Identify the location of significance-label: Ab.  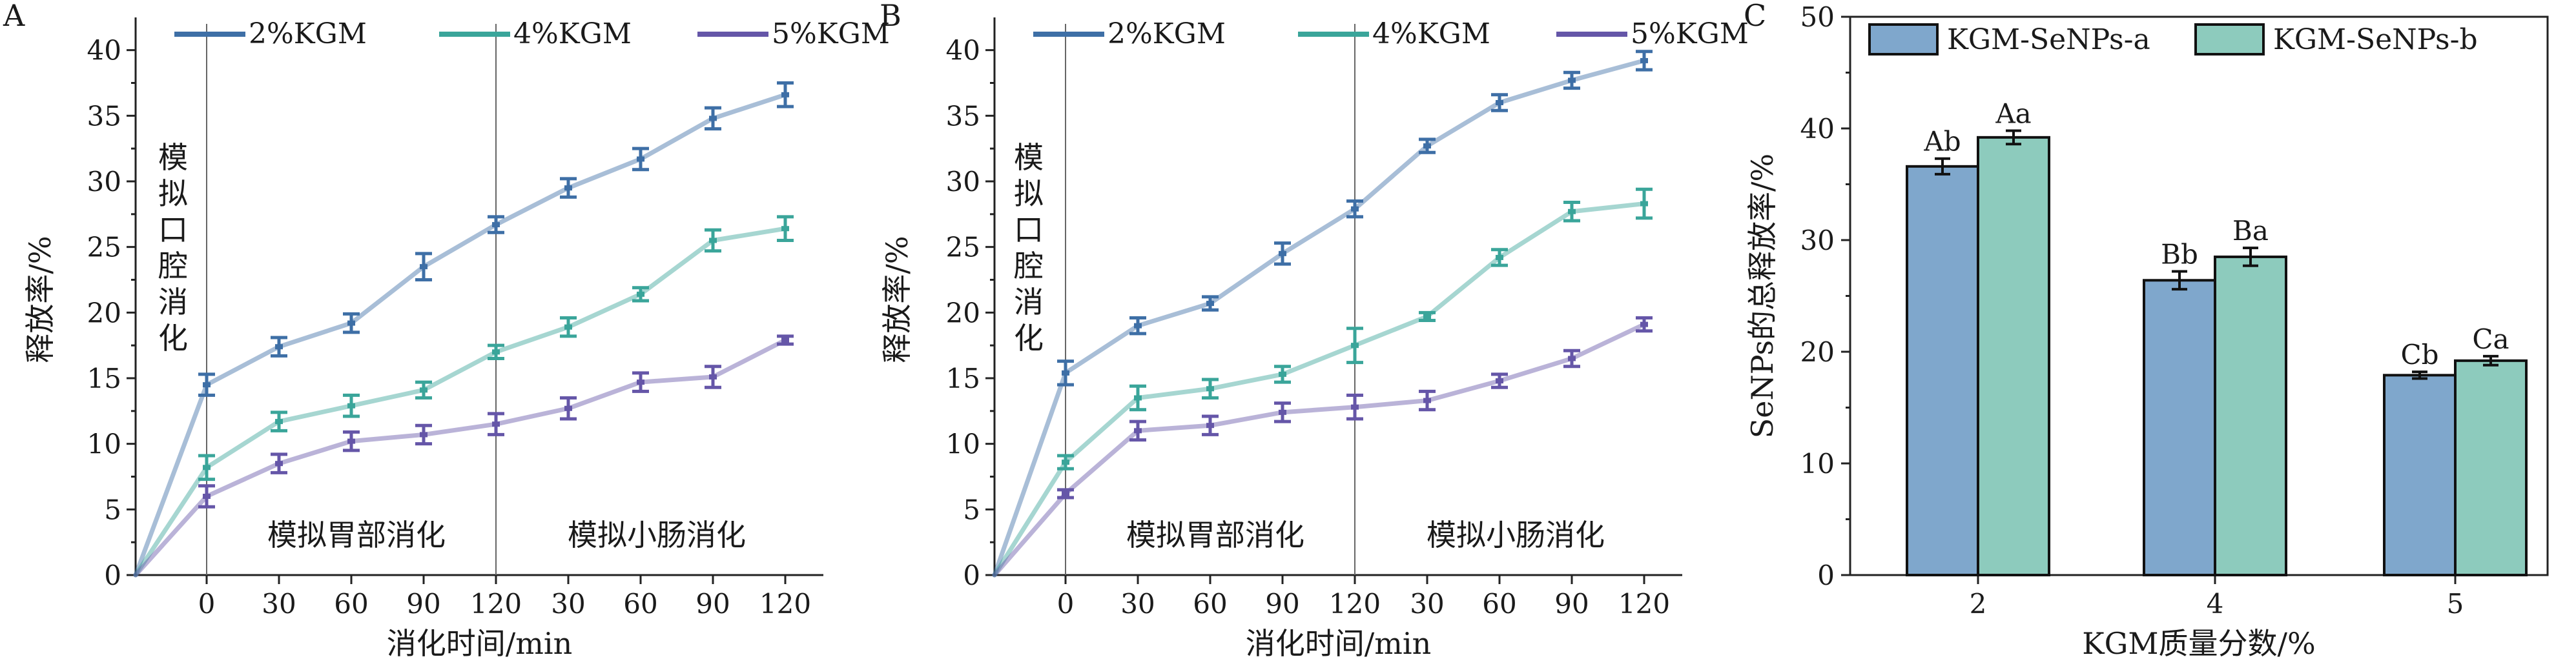
(1942, 141).